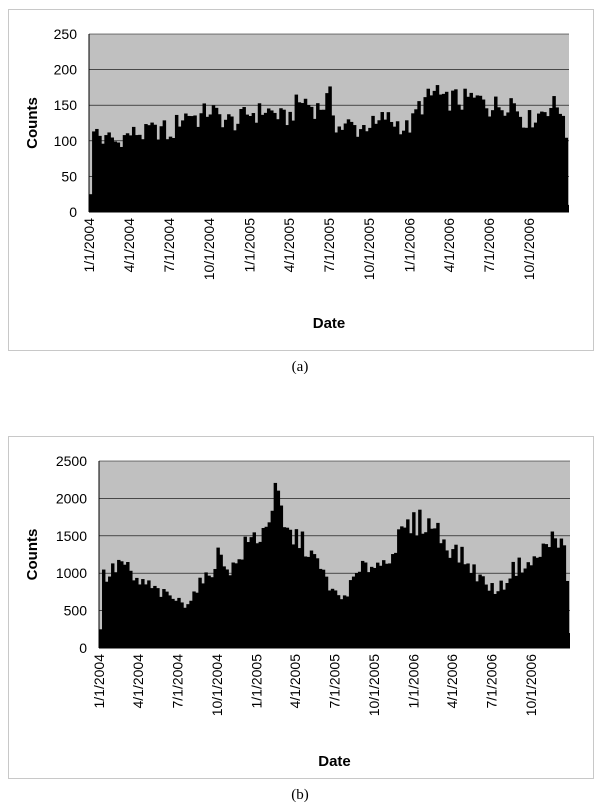  Describe the element at coordinates (491, 681) in the screenshot. I see `x-tick-label: 7/1/2006` at that location.